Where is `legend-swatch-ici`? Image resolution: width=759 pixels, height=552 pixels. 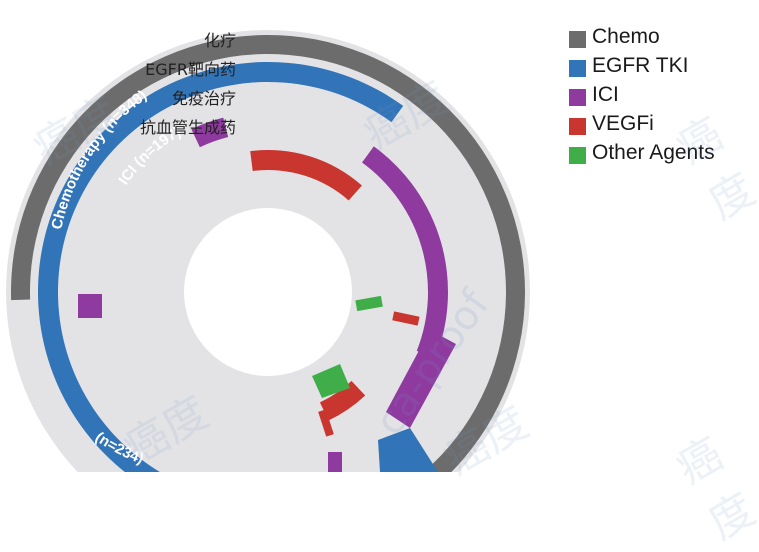
legend-swatch-ici is located at coordinates (577, 97).